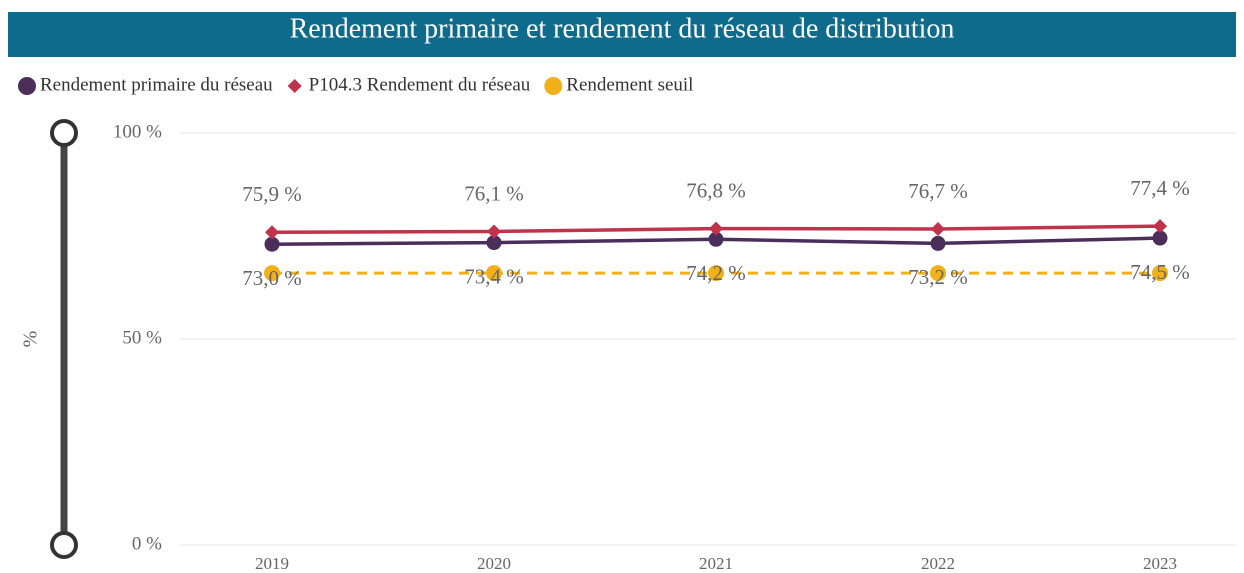 The width and height of the screenshot is (1244, 573). Describe the element at coordinates (31, 339) in the screenshot. I see `y-axis-label: %` at that location.